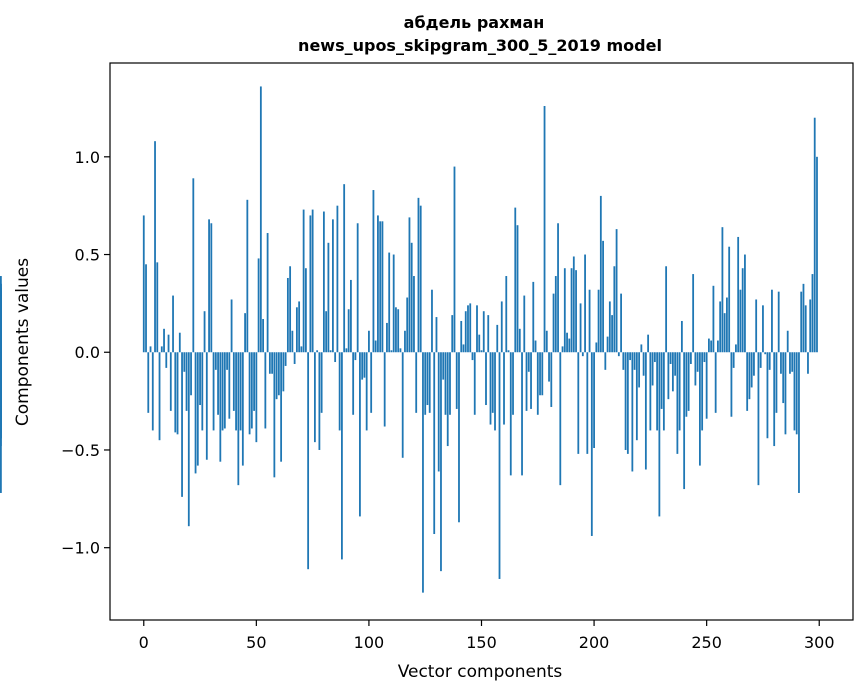 Image resolution: width=867 pixels, height=696 pixels. Describe the element at coordinates (1, 379) in the screenshot. I see `bar-undefined` at that location.